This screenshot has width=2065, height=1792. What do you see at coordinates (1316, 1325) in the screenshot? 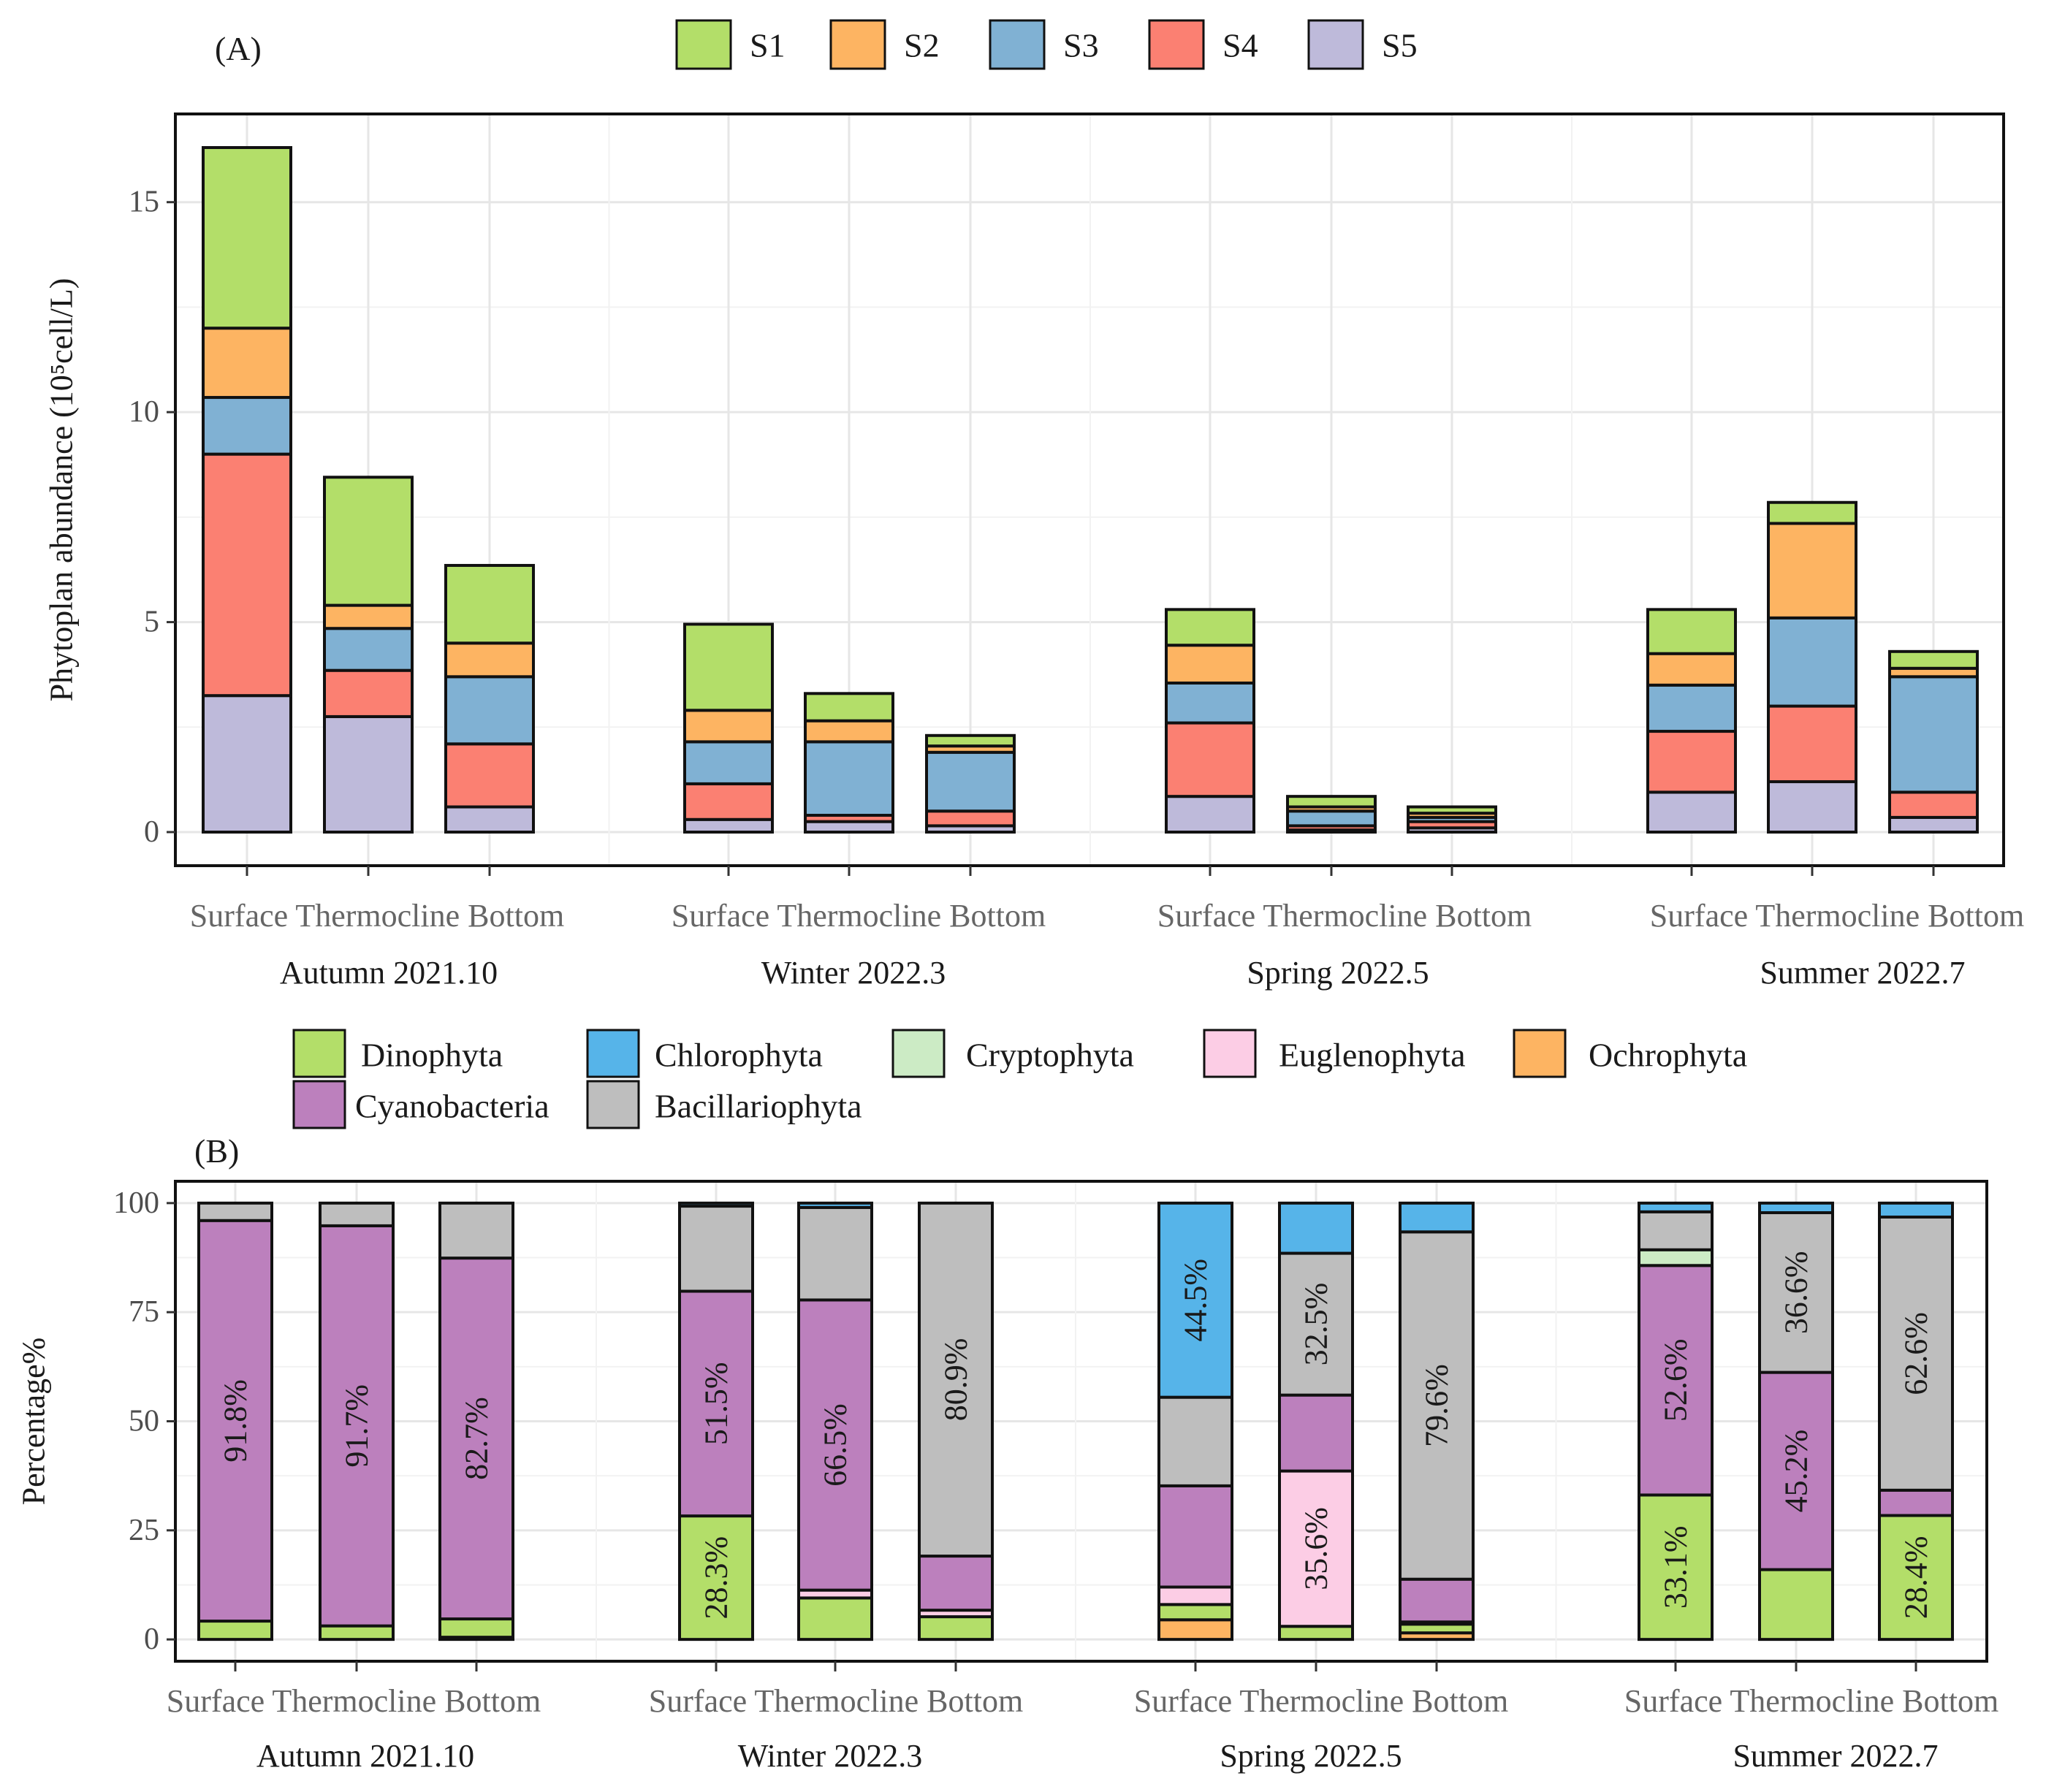
I see `data-label: 32.5%` at bounding box center [1316, 1325].